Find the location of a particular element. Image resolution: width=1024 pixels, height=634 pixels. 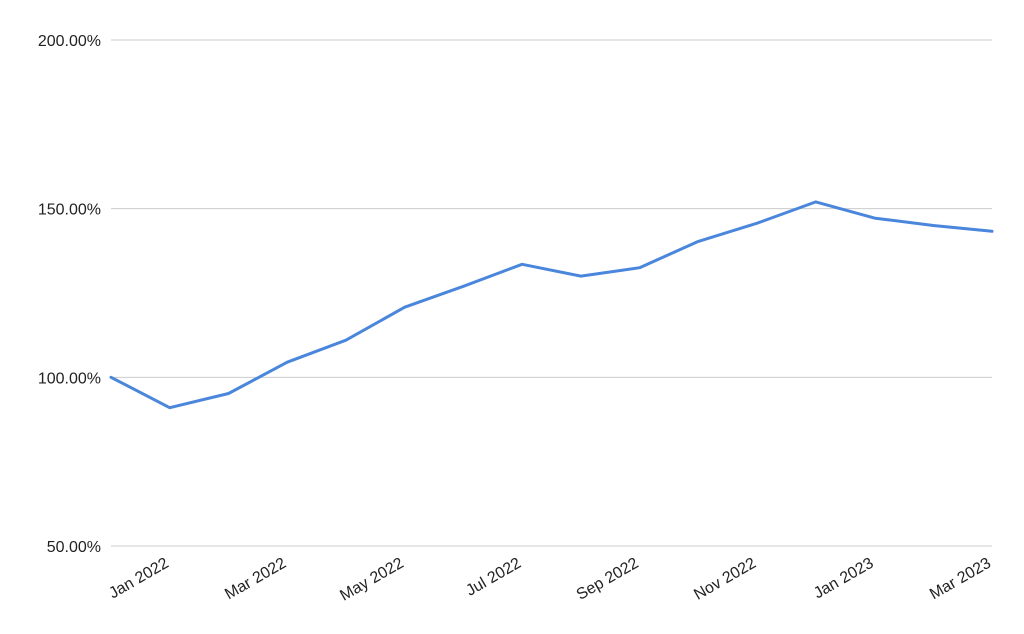

x-tick-label: Mar 2022 is located at coordinates (255, 579).